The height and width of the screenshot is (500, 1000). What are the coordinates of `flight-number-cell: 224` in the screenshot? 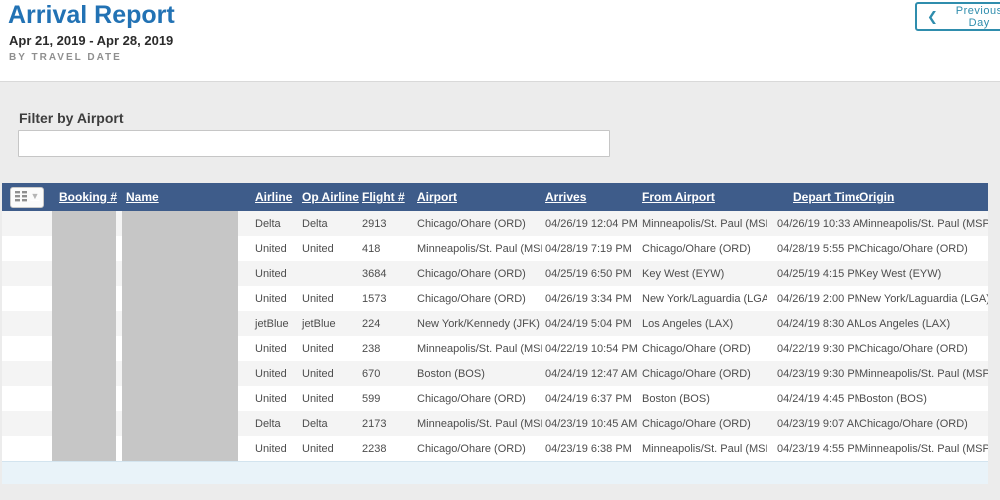 It's located at (371, 323).